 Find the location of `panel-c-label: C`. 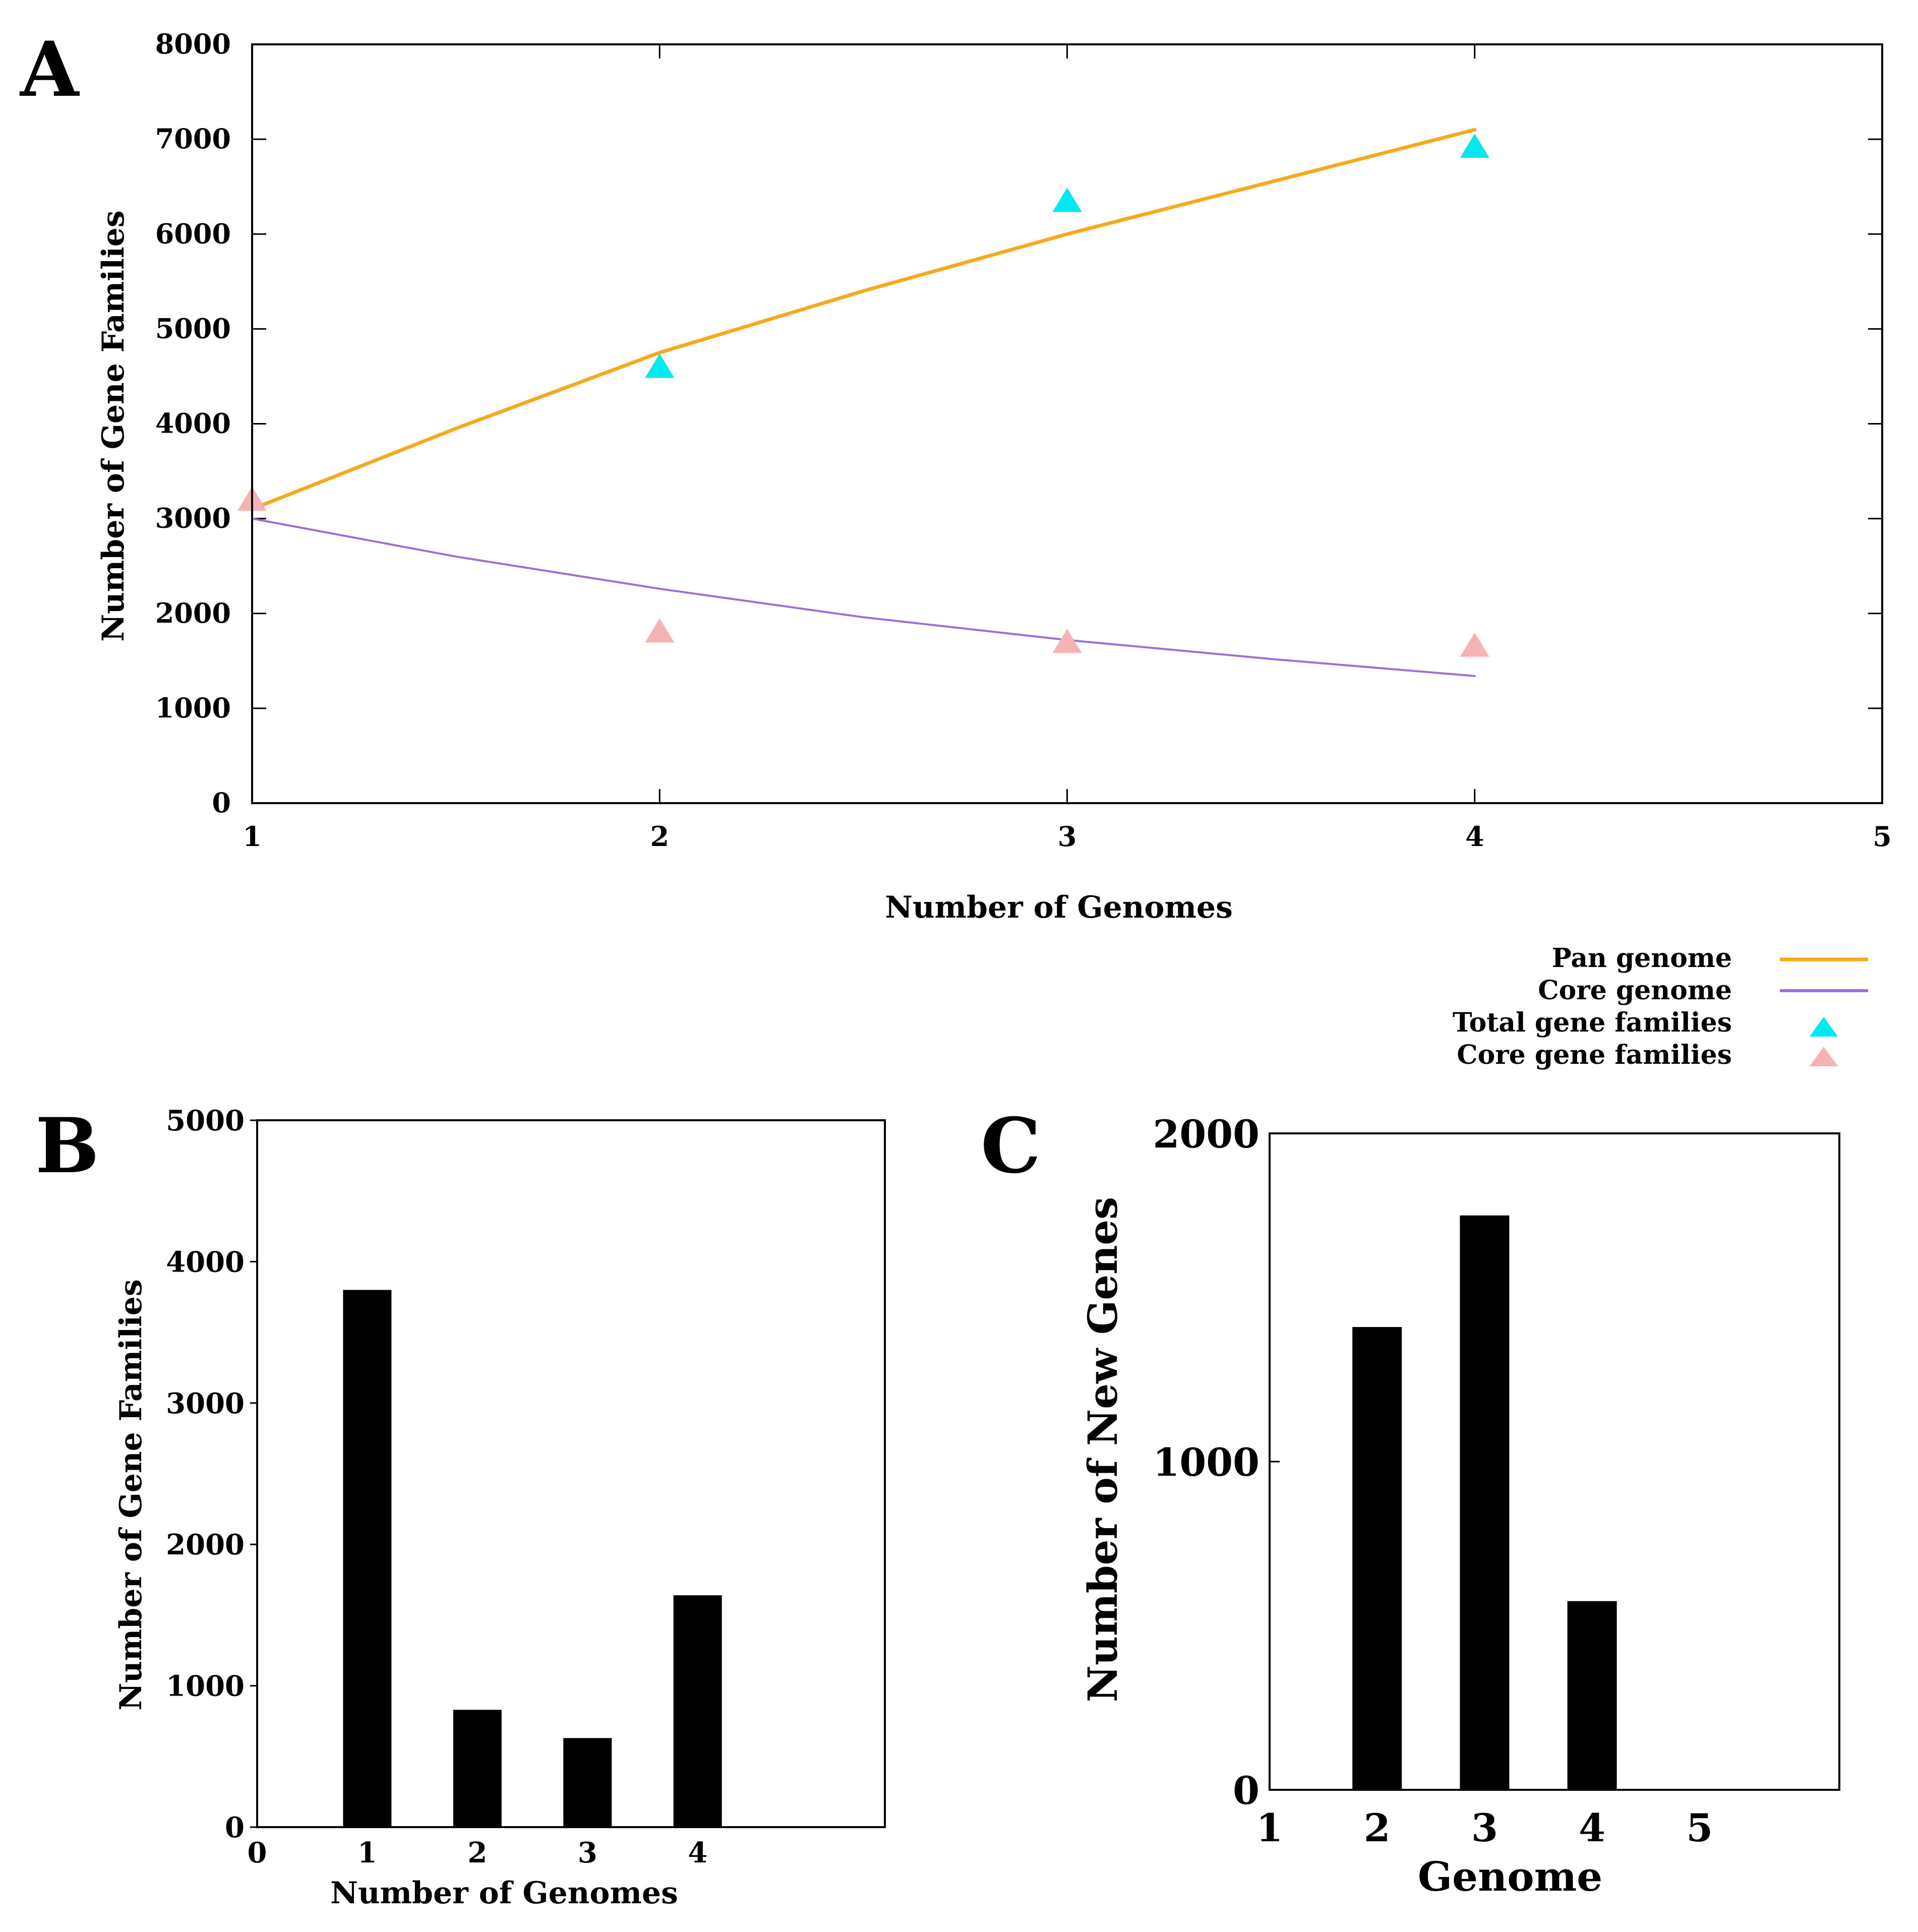

panel-c-label: C is located at coordinates (1011, 1146).